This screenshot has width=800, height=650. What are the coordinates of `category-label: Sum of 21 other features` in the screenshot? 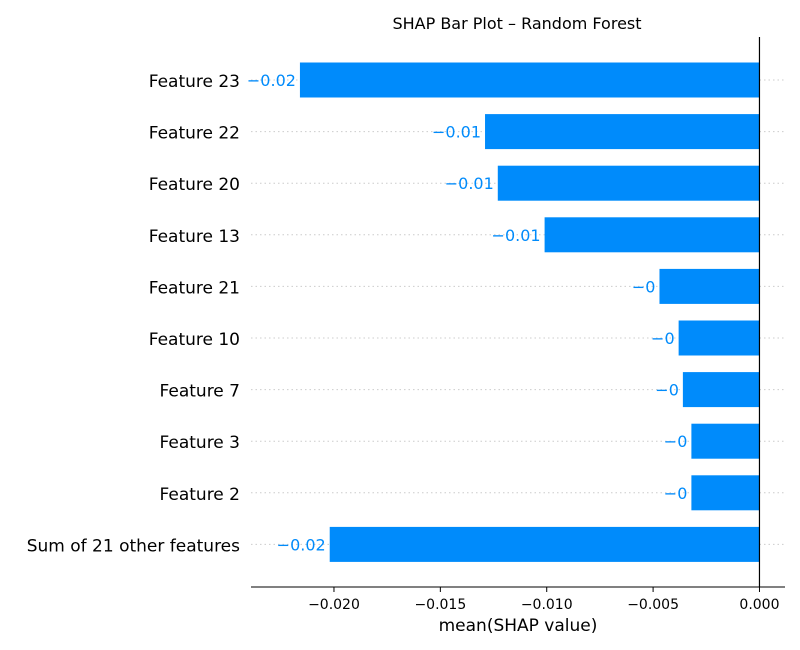 It's located at (133, 546).